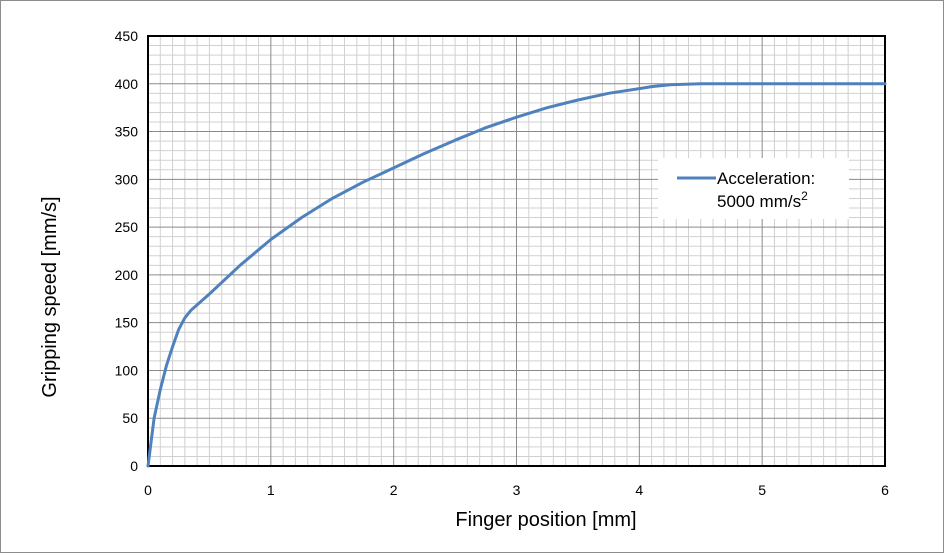 The height and width of the screenshot is (557, 944). What do you see at coordinates (134, 466) in the screenshot?
I see `y-tick-label: 0` at bounding box center [134, 466].